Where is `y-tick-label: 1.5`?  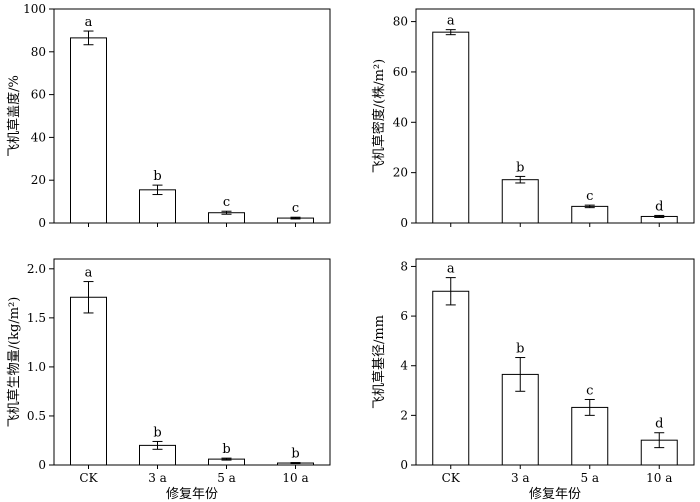 y-tick-label: 1.5 is located at coordinates (36, 318).